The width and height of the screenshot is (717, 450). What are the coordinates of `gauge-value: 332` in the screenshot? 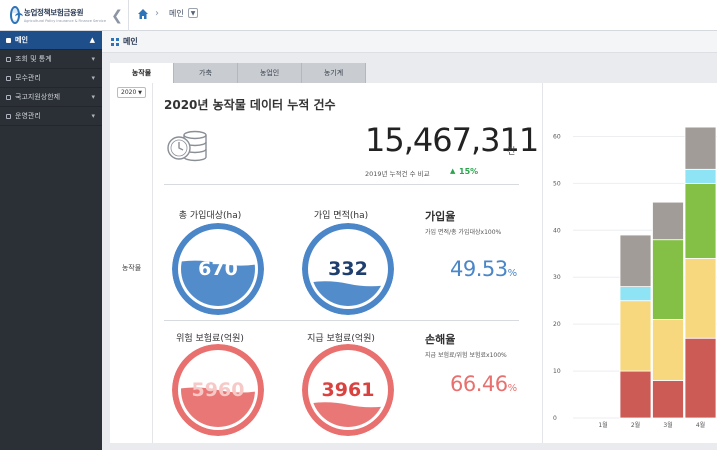 It's located at (348, 269).